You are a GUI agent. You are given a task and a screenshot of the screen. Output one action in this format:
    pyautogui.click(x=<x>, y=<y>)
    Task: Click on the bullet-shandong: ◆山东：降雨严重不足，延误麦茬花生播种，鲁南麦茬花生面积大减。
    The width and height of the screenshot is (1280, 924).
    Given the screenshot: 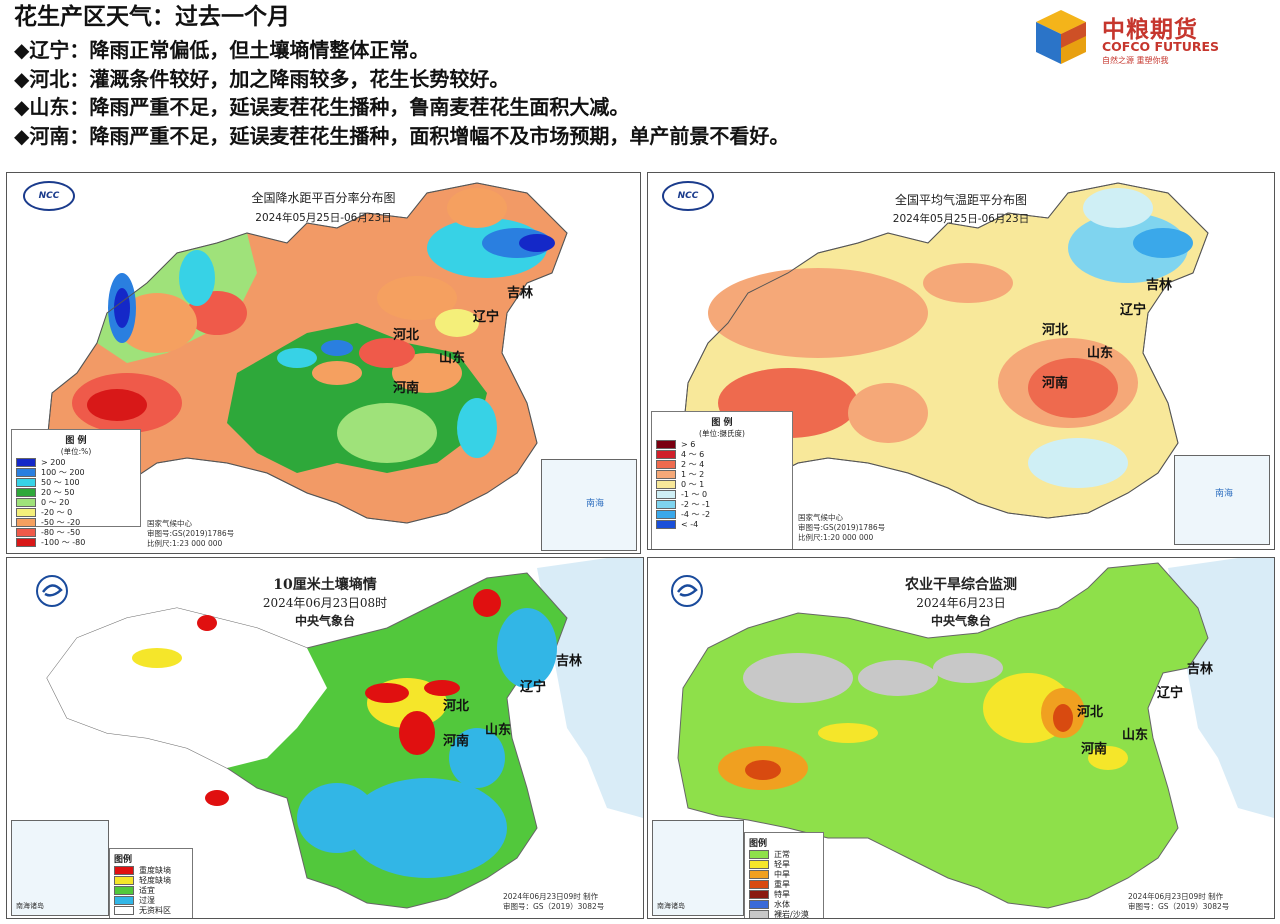 What is the action you would take?
    pyautogui.click(x=322, y=107)
    